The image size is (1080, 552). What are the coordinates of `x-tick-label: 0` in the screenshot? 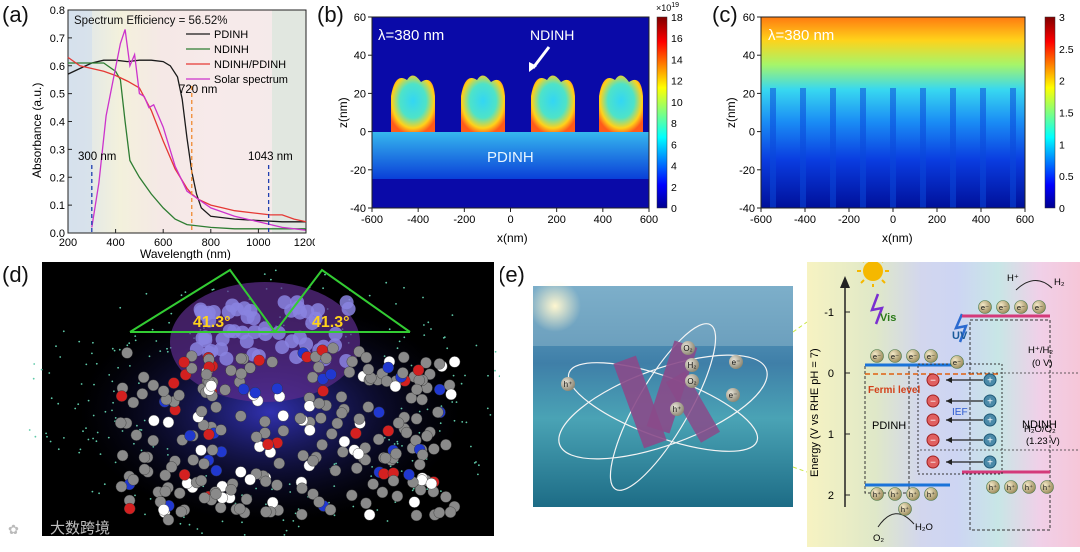 It's located at (893, 220).